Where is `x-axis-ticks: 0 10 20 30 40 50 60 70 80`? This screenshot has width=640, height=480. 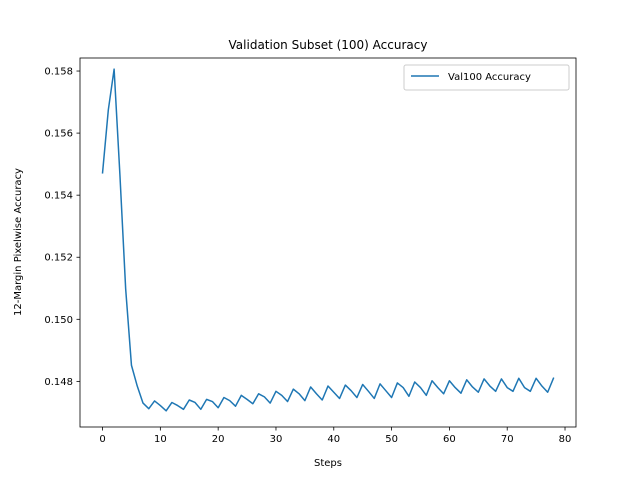 x-axis-ticks: 0 10 20 30 40 50 60 70 80 is located at coordinates (335, 436).